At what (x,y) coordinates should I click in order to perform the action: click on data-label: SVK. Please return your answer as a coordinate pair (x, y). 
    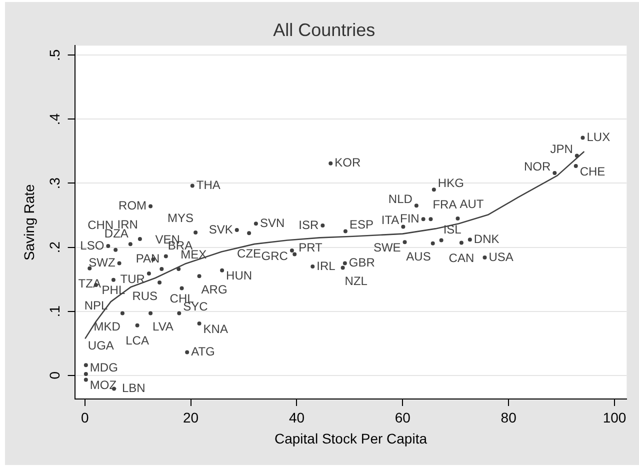
    Looking at the image, I should click on (220, 229).